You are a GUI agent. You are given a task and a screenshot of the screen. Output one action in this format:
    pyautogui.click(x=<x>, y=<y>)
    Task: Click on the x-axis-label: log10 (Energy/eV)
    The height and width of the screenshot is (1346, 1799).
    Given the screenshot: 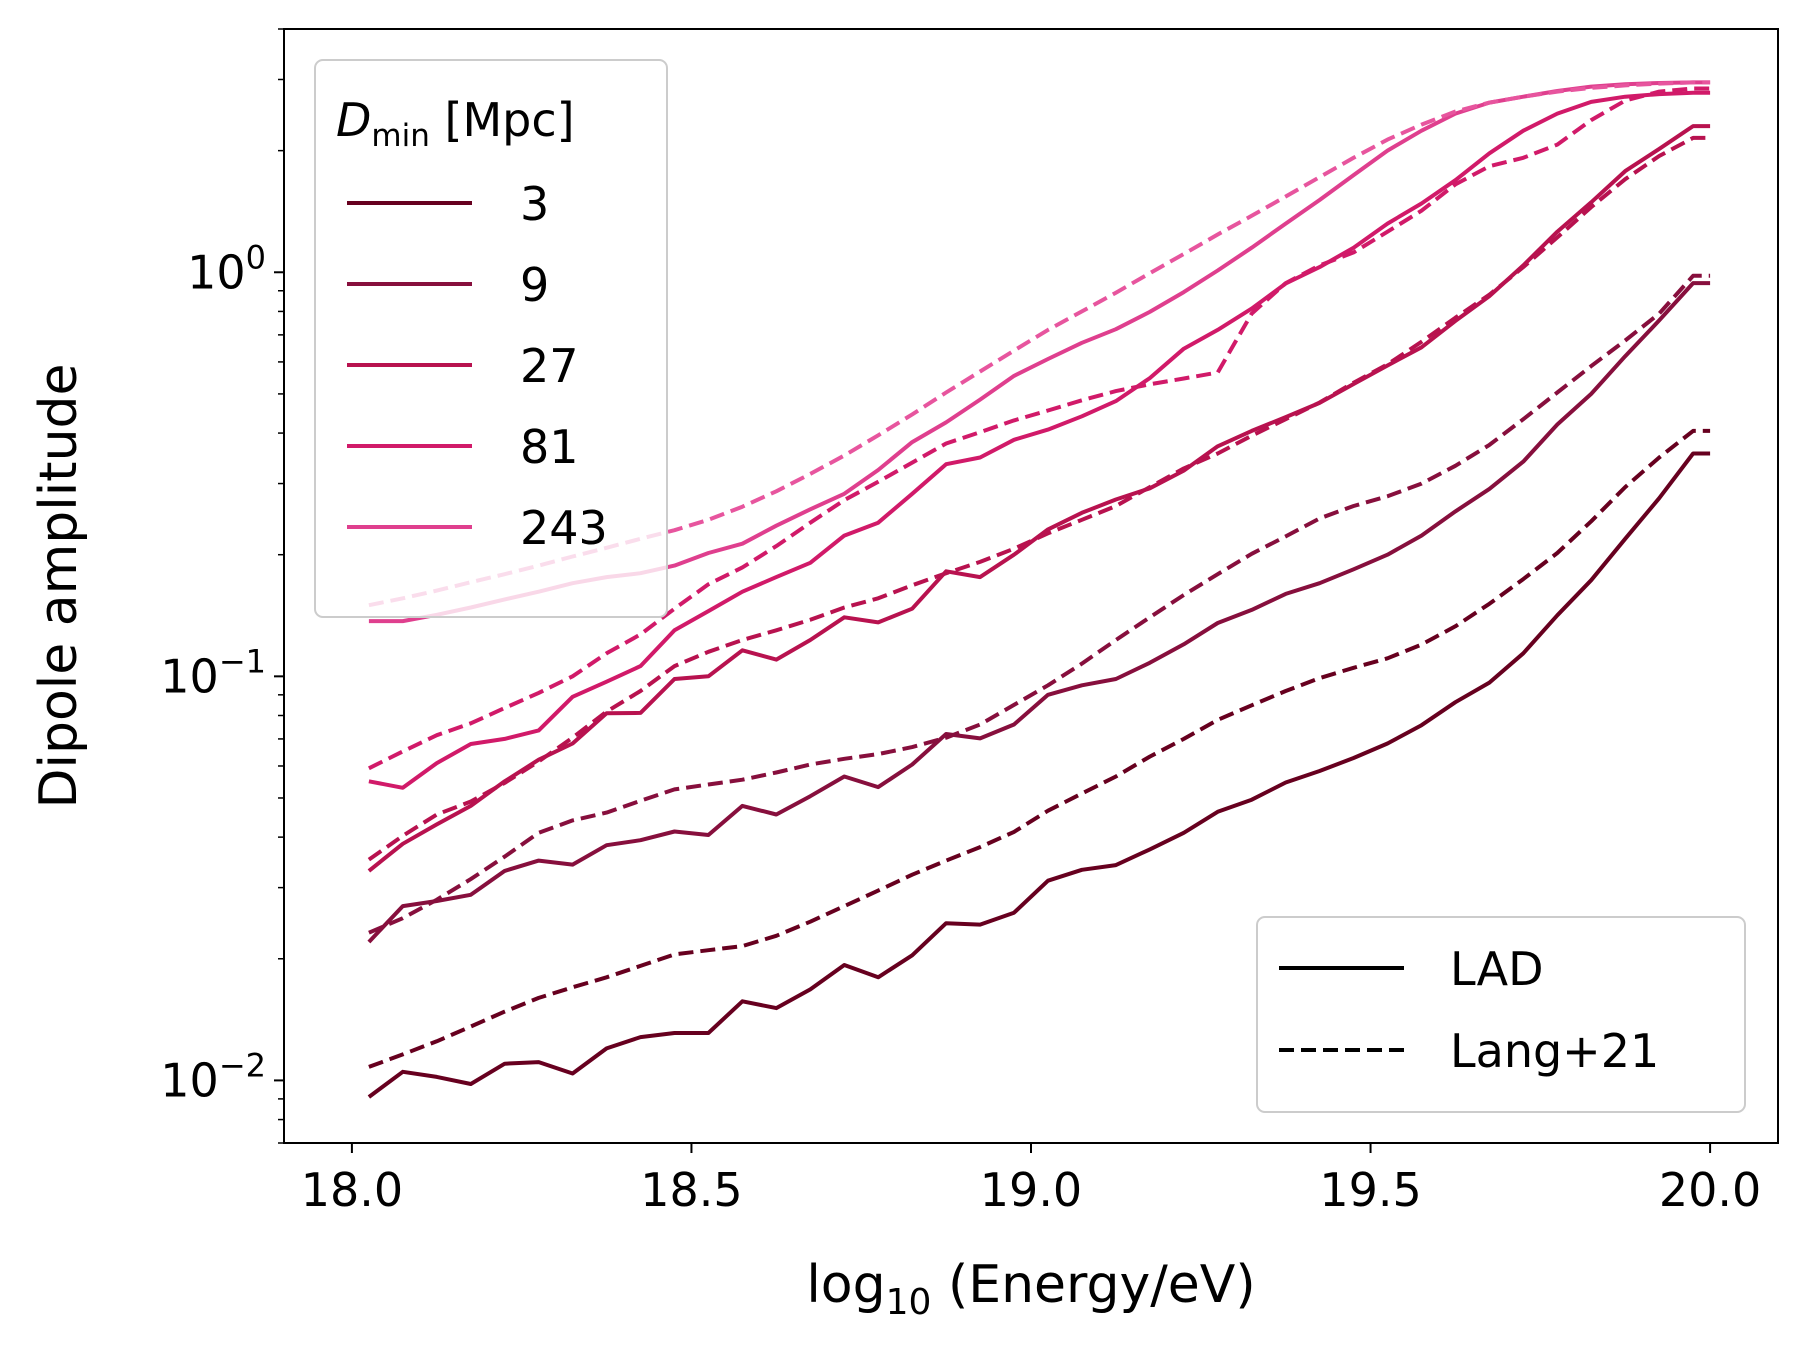 What is the action you would take?
    pyautogui.click(x=1030, y=1289)
    